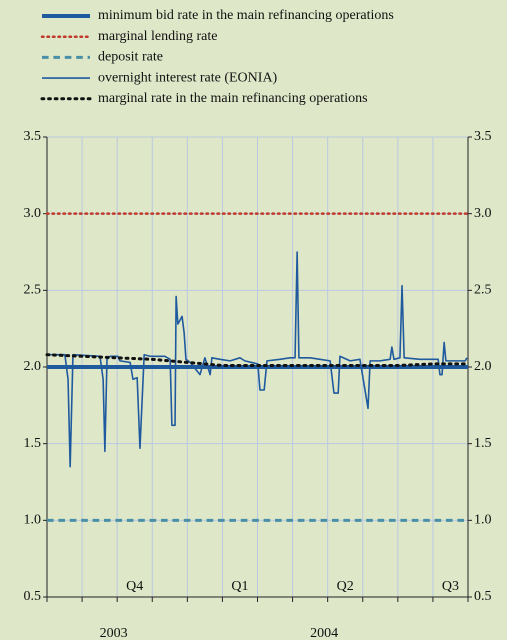  I want to click on series-line, so click(257, 360).